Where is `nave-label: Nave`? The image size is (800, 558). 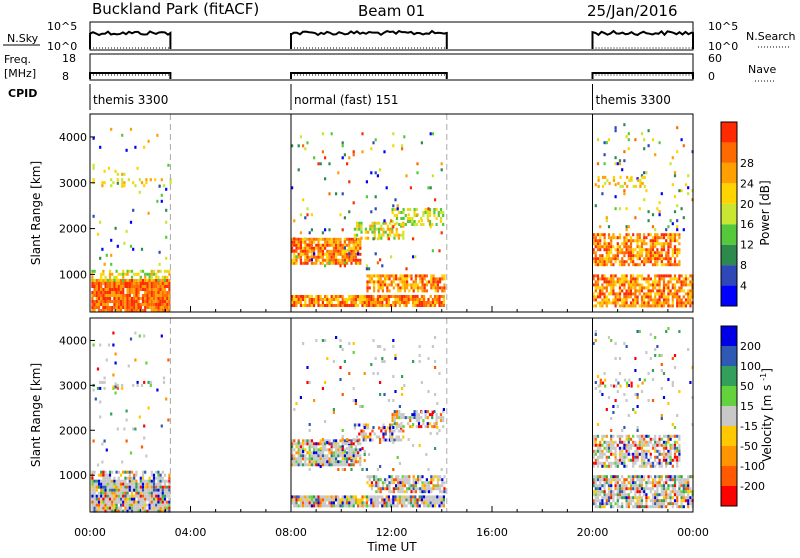 nave-label: Nave is located at coordinates (762, 69).